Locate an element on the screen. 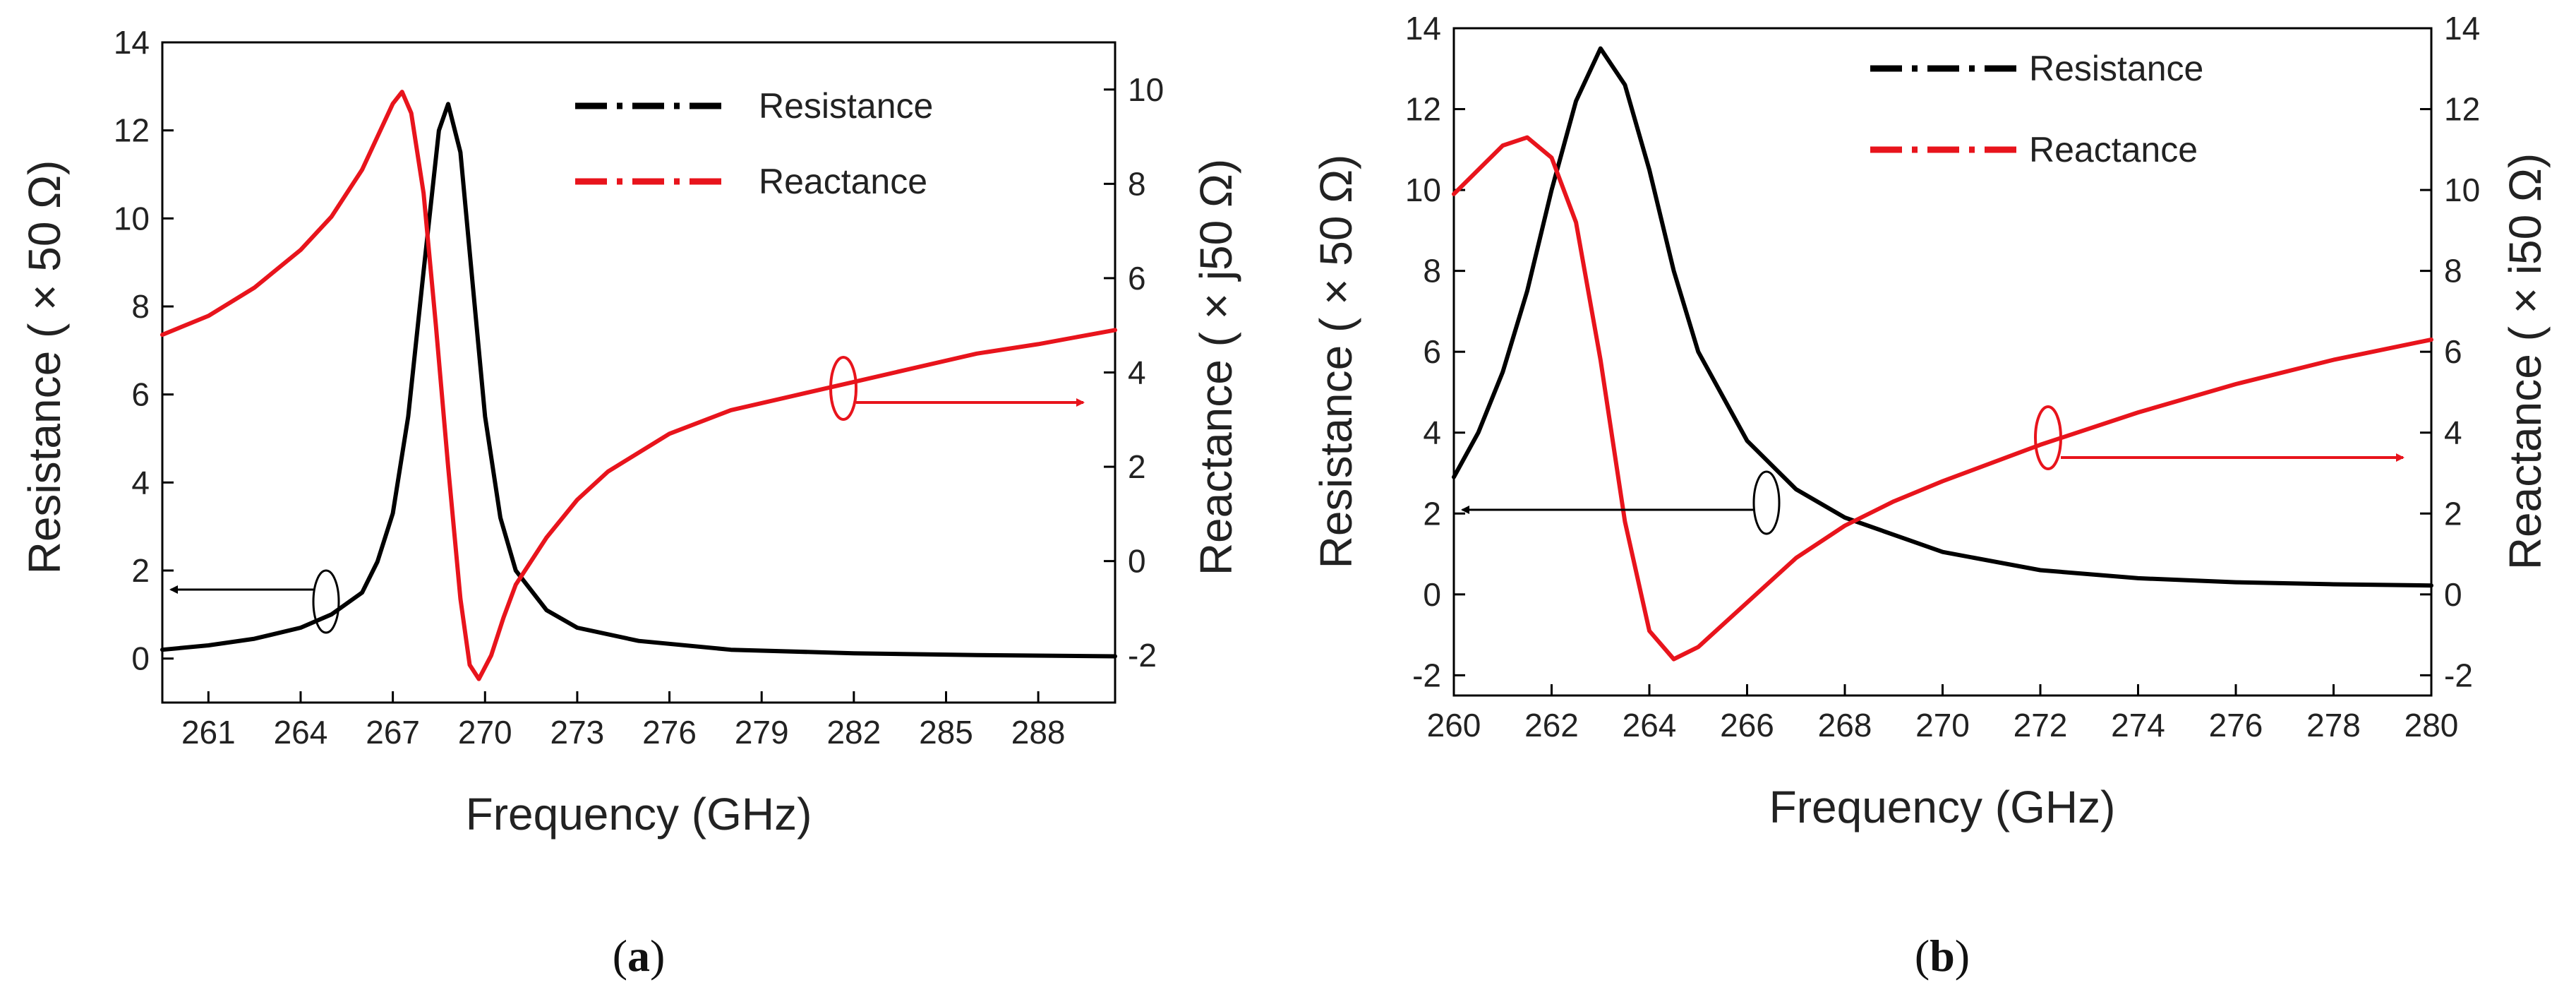  x-tick-label: 262 is located at coordinates (1551, 725).